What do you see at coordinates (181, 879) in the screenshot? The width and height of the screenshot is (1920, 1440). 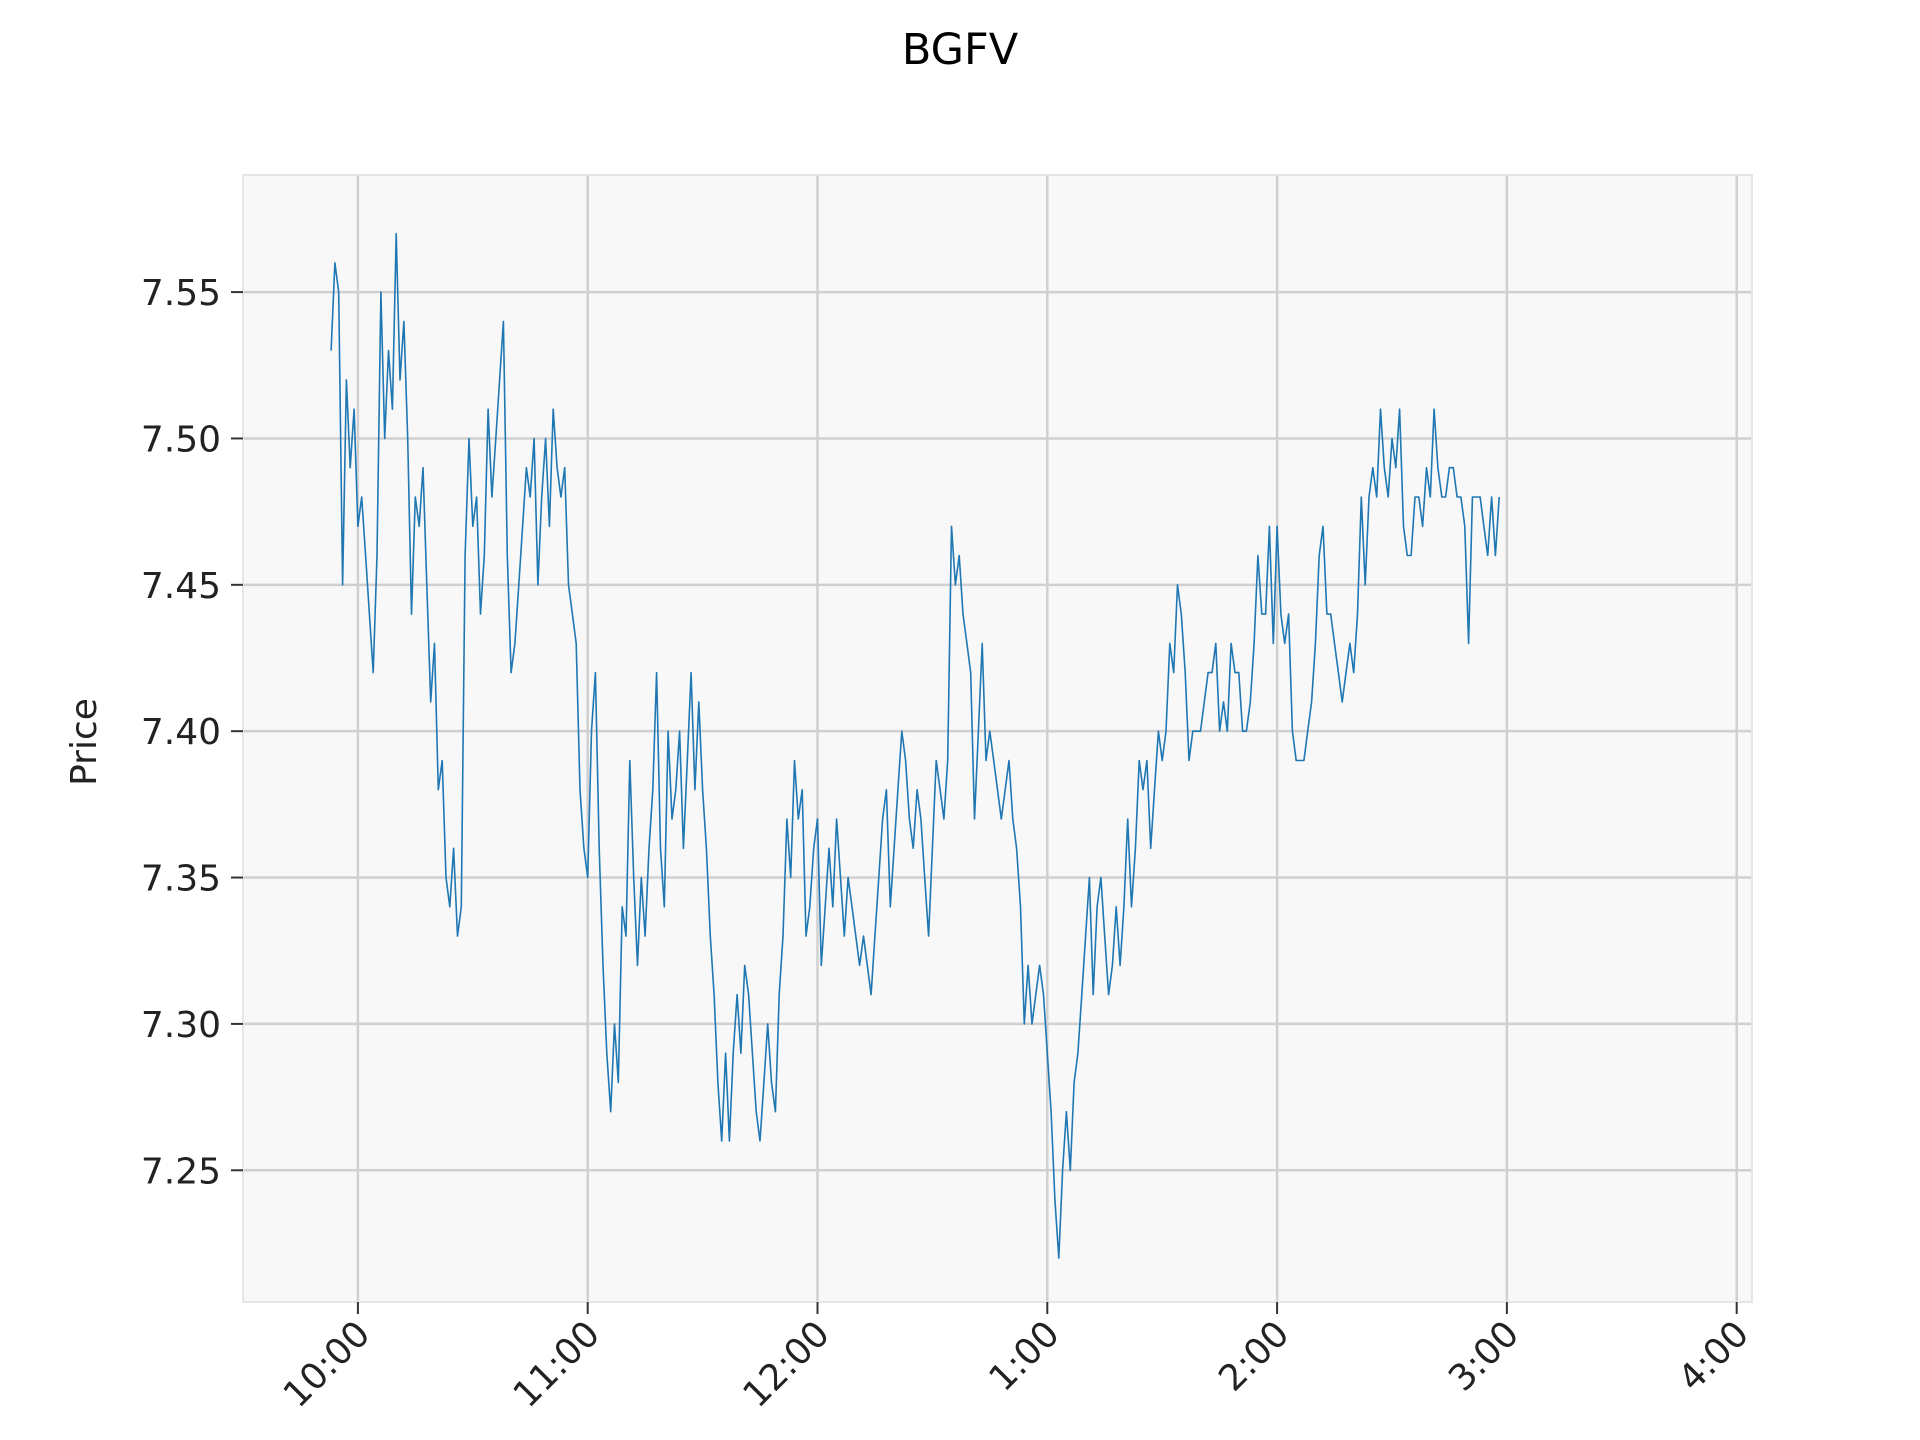 I see `y-tick-label: 7.35` at bounding box center [181, 879].